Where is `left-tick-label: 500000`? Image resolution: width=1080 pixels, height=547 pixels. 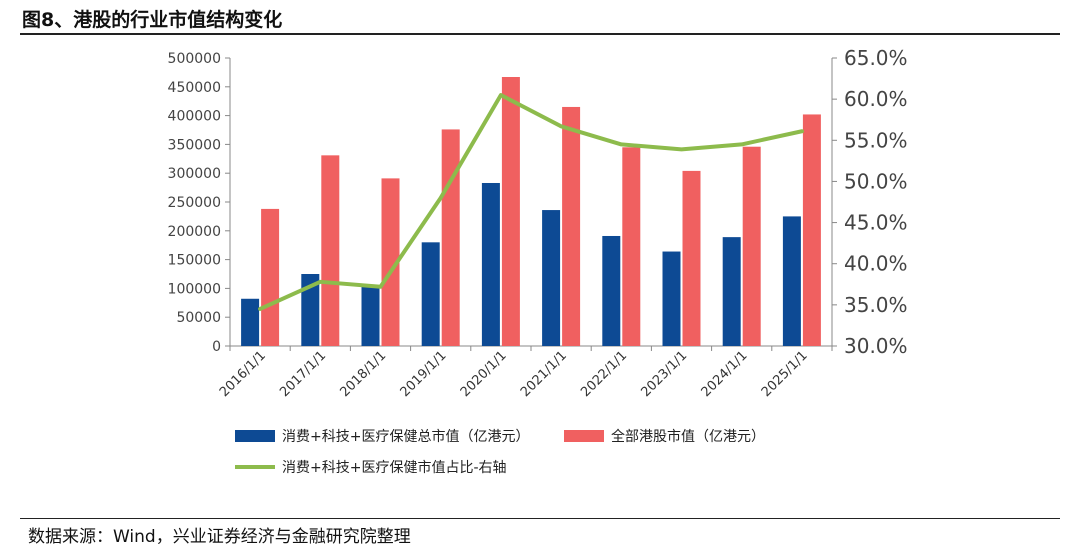
left-tick-label: 500000 is located at coordinates (194, 59).